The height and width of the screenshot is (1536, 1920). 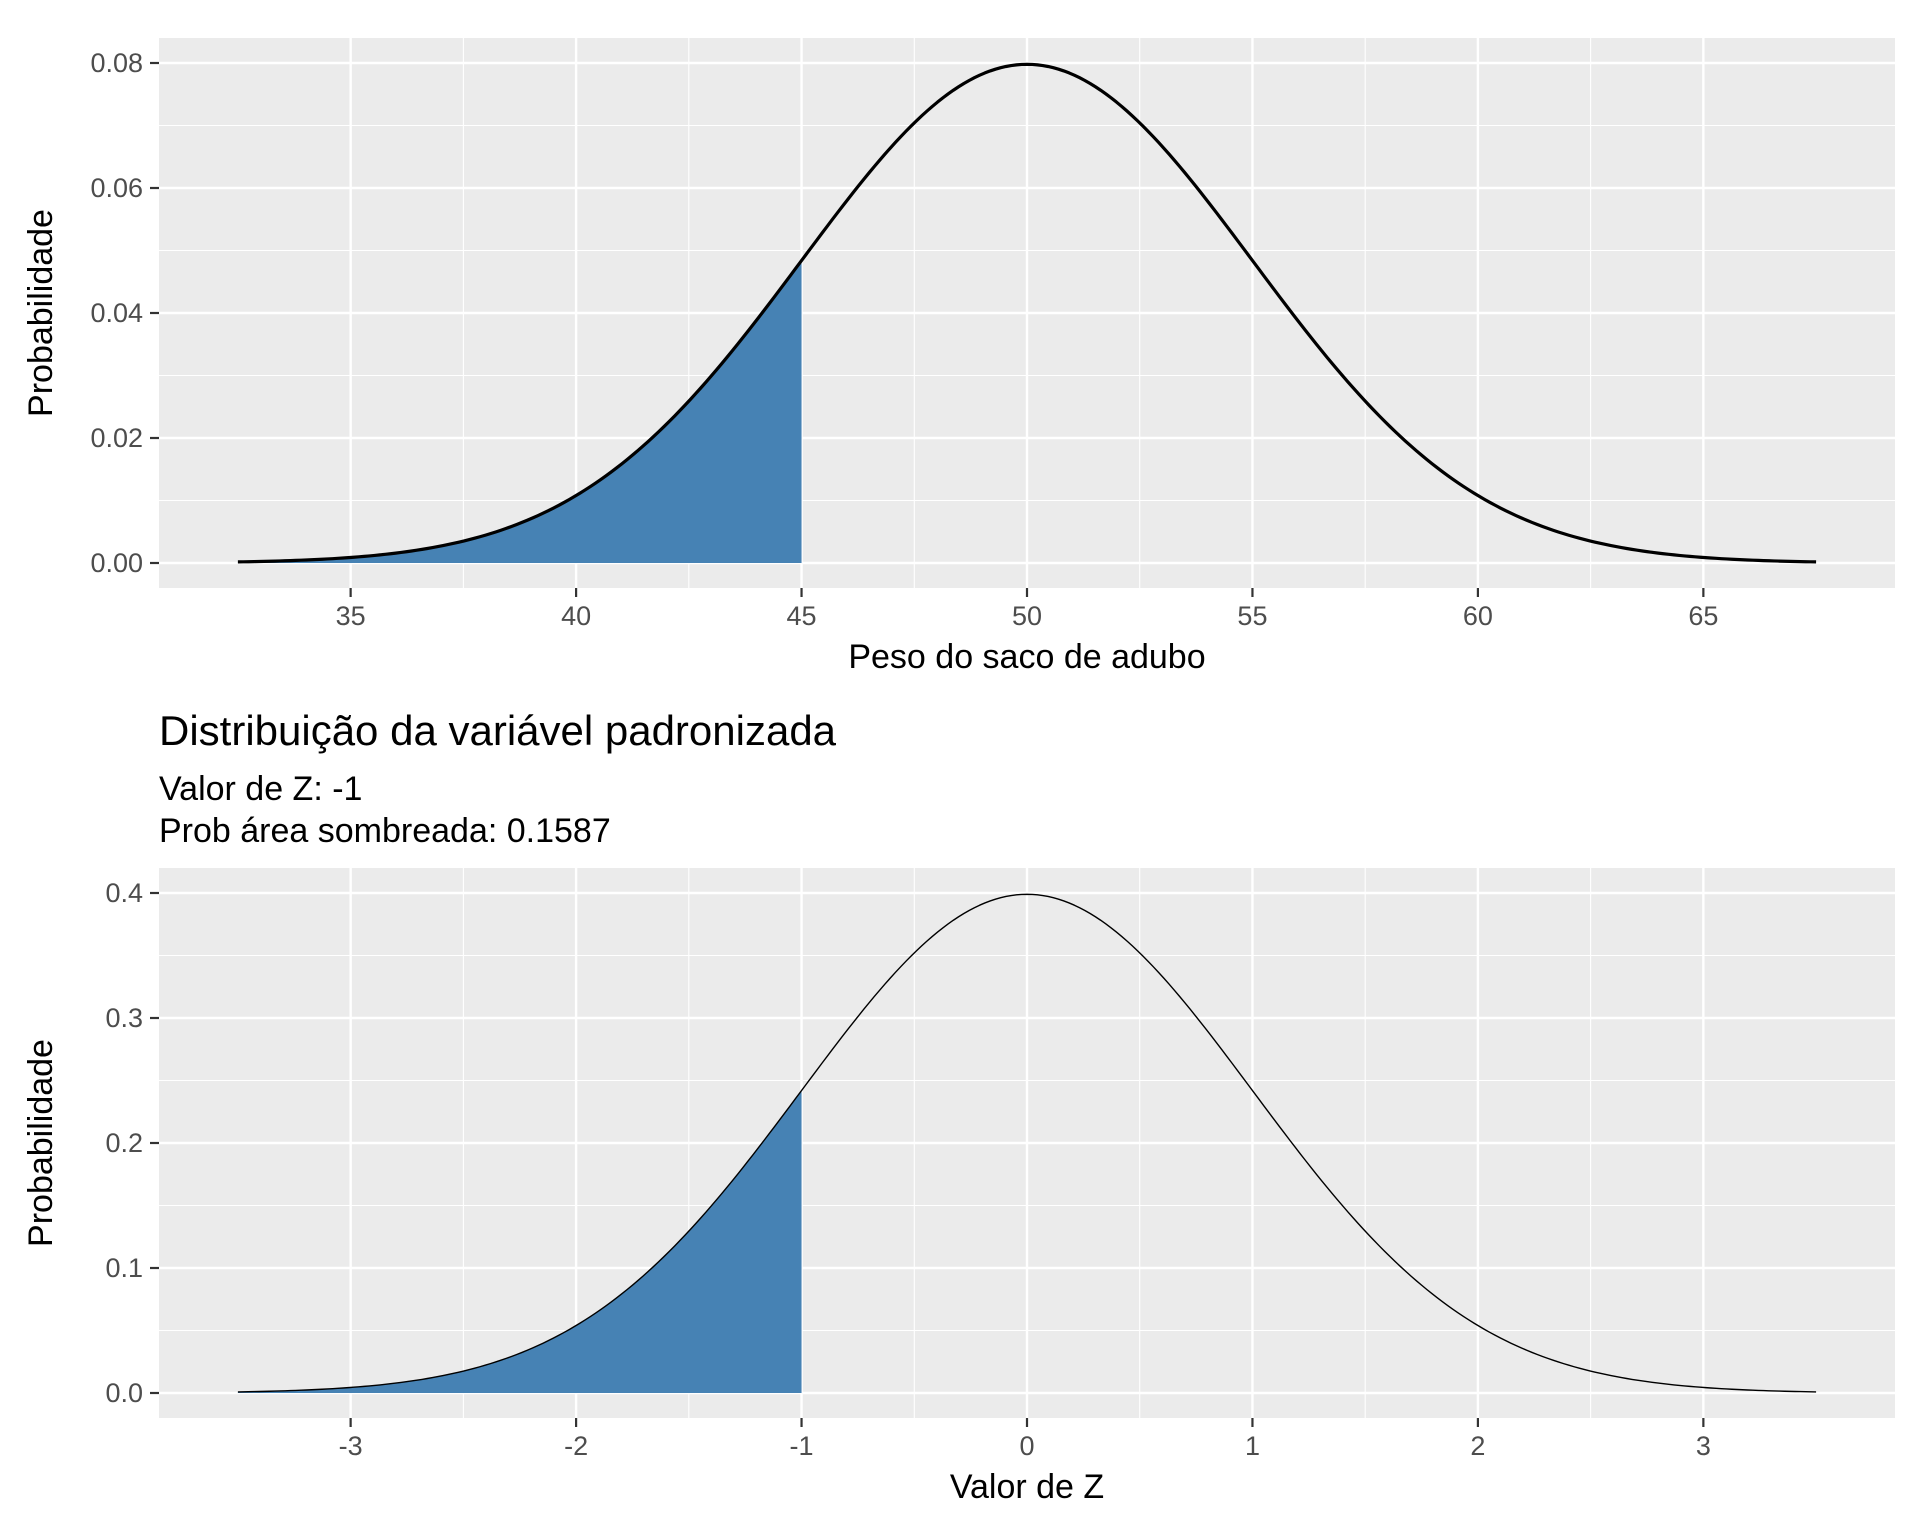 I want to click on x-tick-label: -2, so click(x=576, y=1446).